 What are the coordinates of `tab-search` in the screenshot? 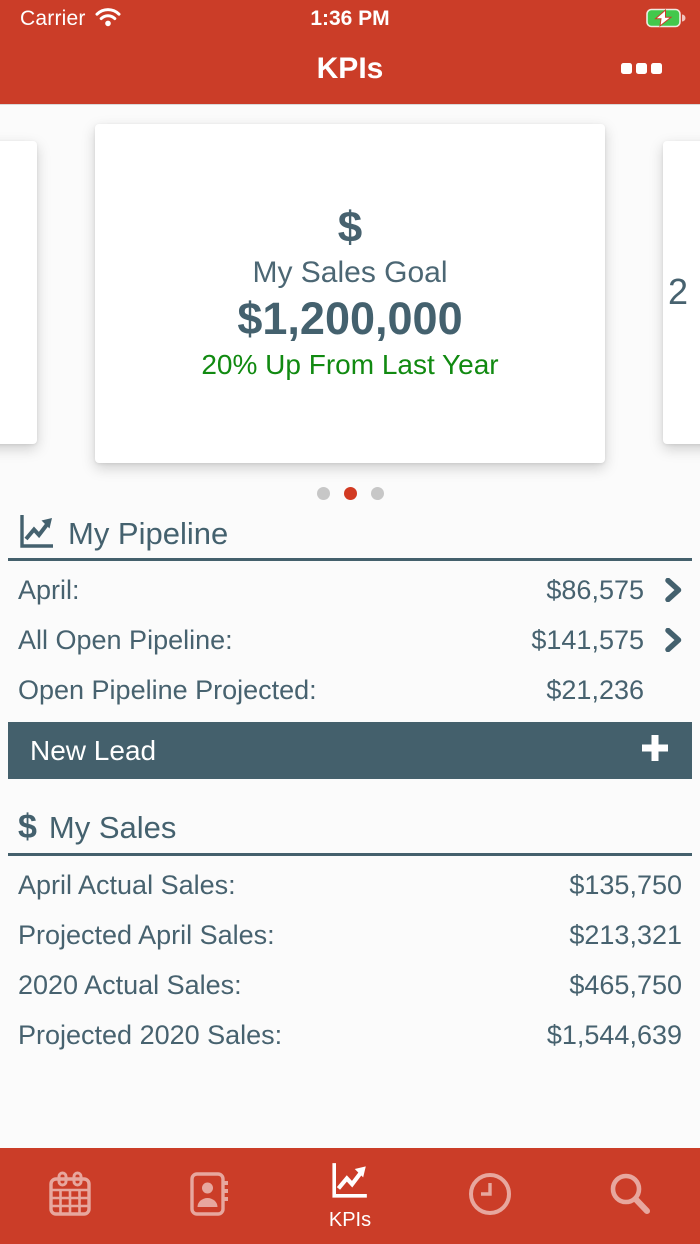 It's located at (630, 1196).